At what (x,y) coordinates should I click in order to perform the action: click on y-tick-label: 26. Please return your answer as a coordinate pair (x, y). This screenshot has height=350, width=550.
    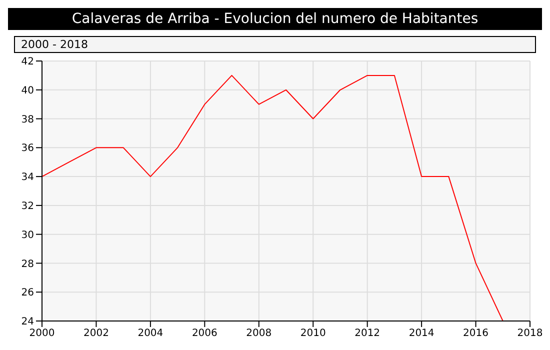
    Looking at the image, I should click on (27, 293).